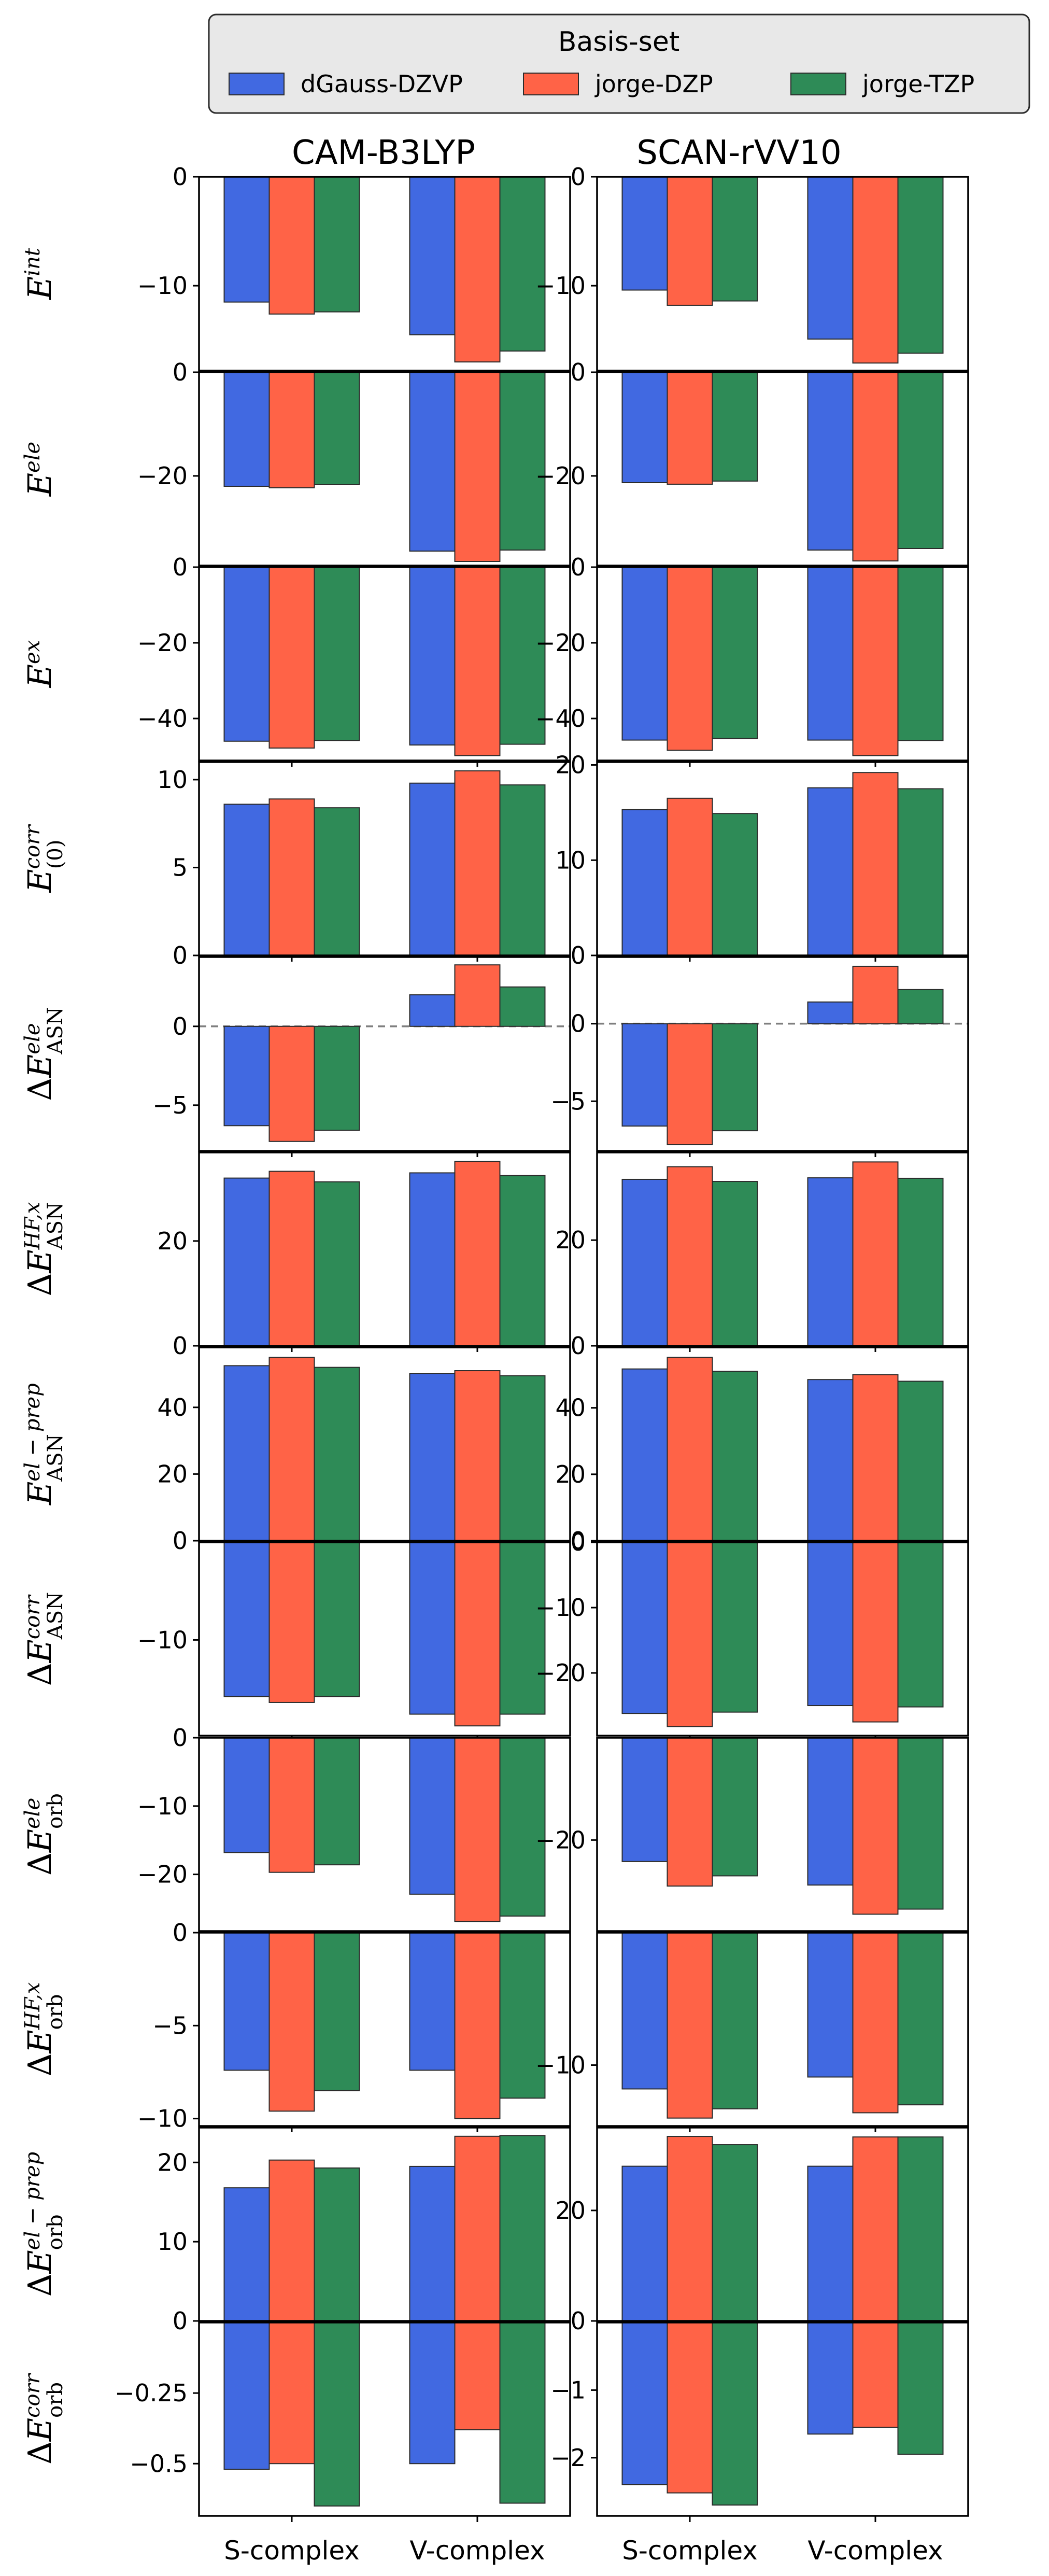 The height and width of the screenshot is (2576, 1049). What do you see at coordinates (568, 2458) in the screenshot?
I see `y-tick-label: −2` at bounding box center [568, 2458].